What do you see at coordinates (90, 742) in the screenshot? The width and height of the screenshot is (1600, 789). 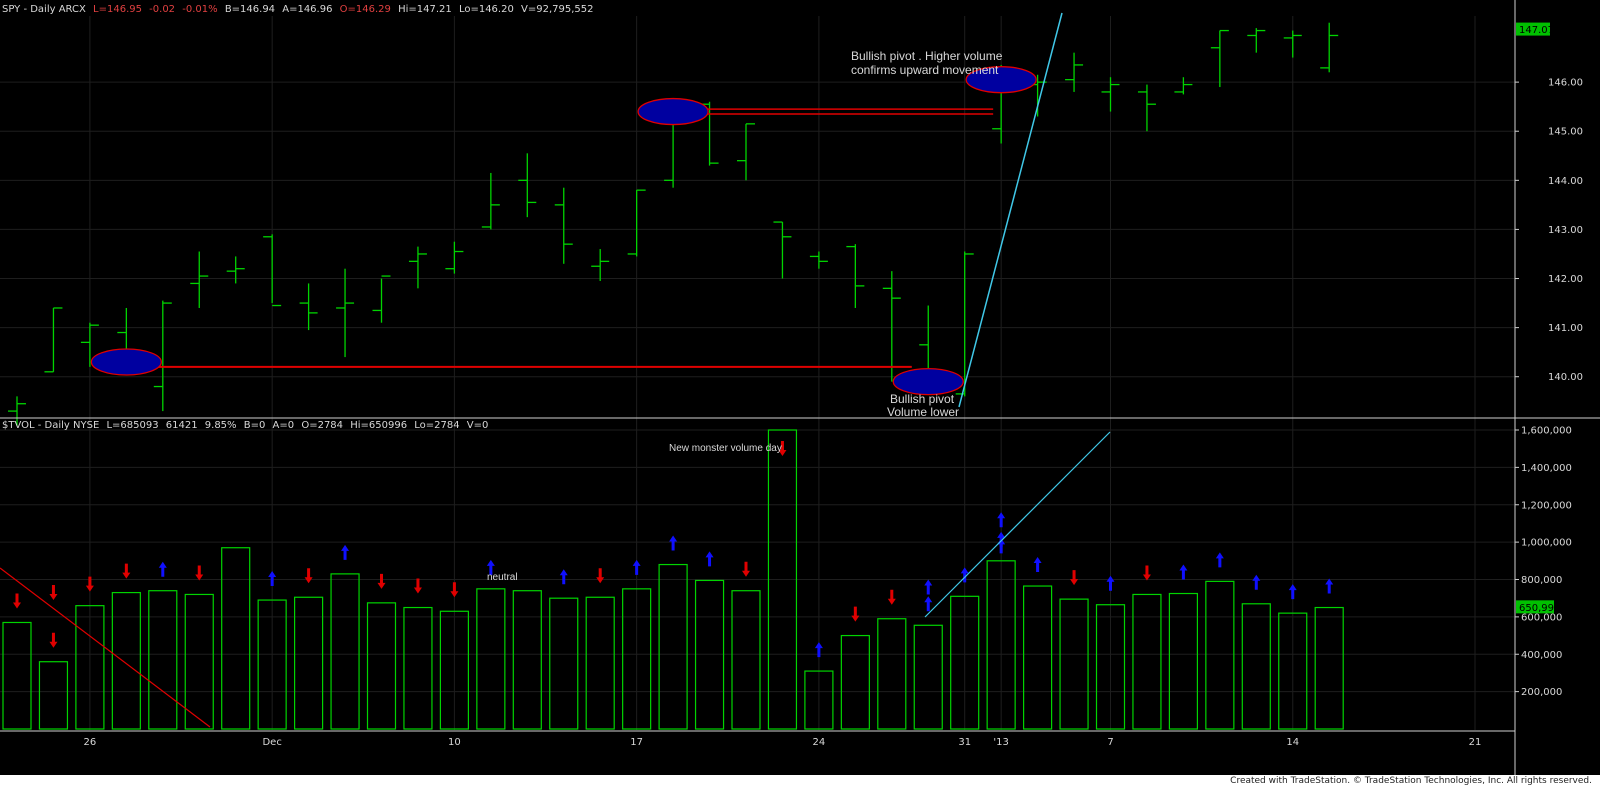 I see `x-tick-label: 26` at bounding box center [90, 742].